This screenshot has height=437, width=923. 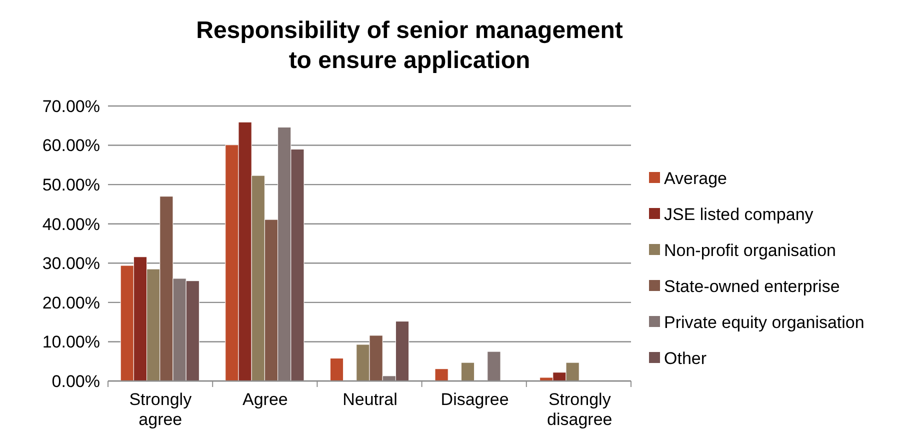 What do you see at coordinates (696, 178) in the screenshot?
I see `legend-label: Average` at bounding box center [696, 178].